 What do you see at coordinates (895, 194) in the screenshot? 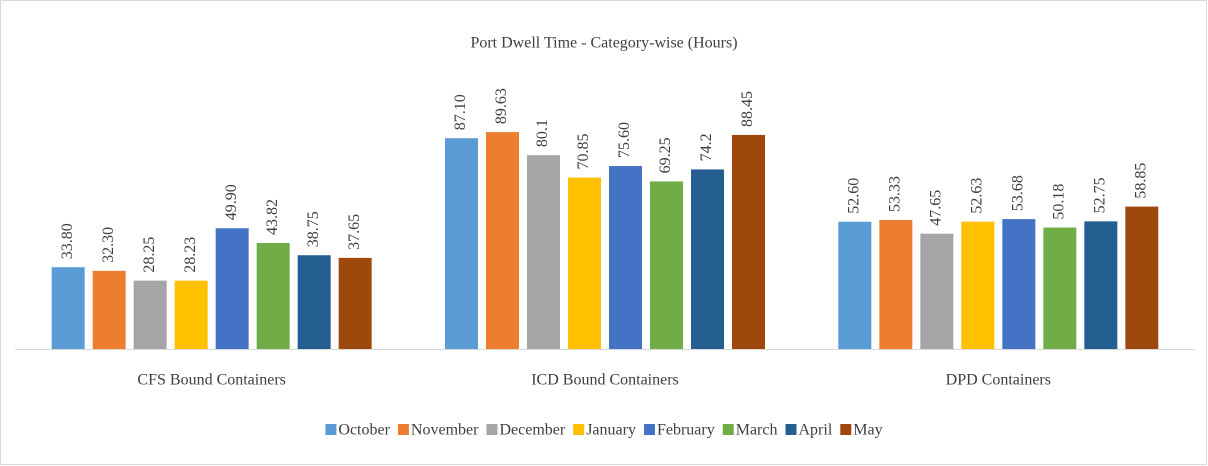
I see `data-label: 53.33` at bounding box center [895, 194].